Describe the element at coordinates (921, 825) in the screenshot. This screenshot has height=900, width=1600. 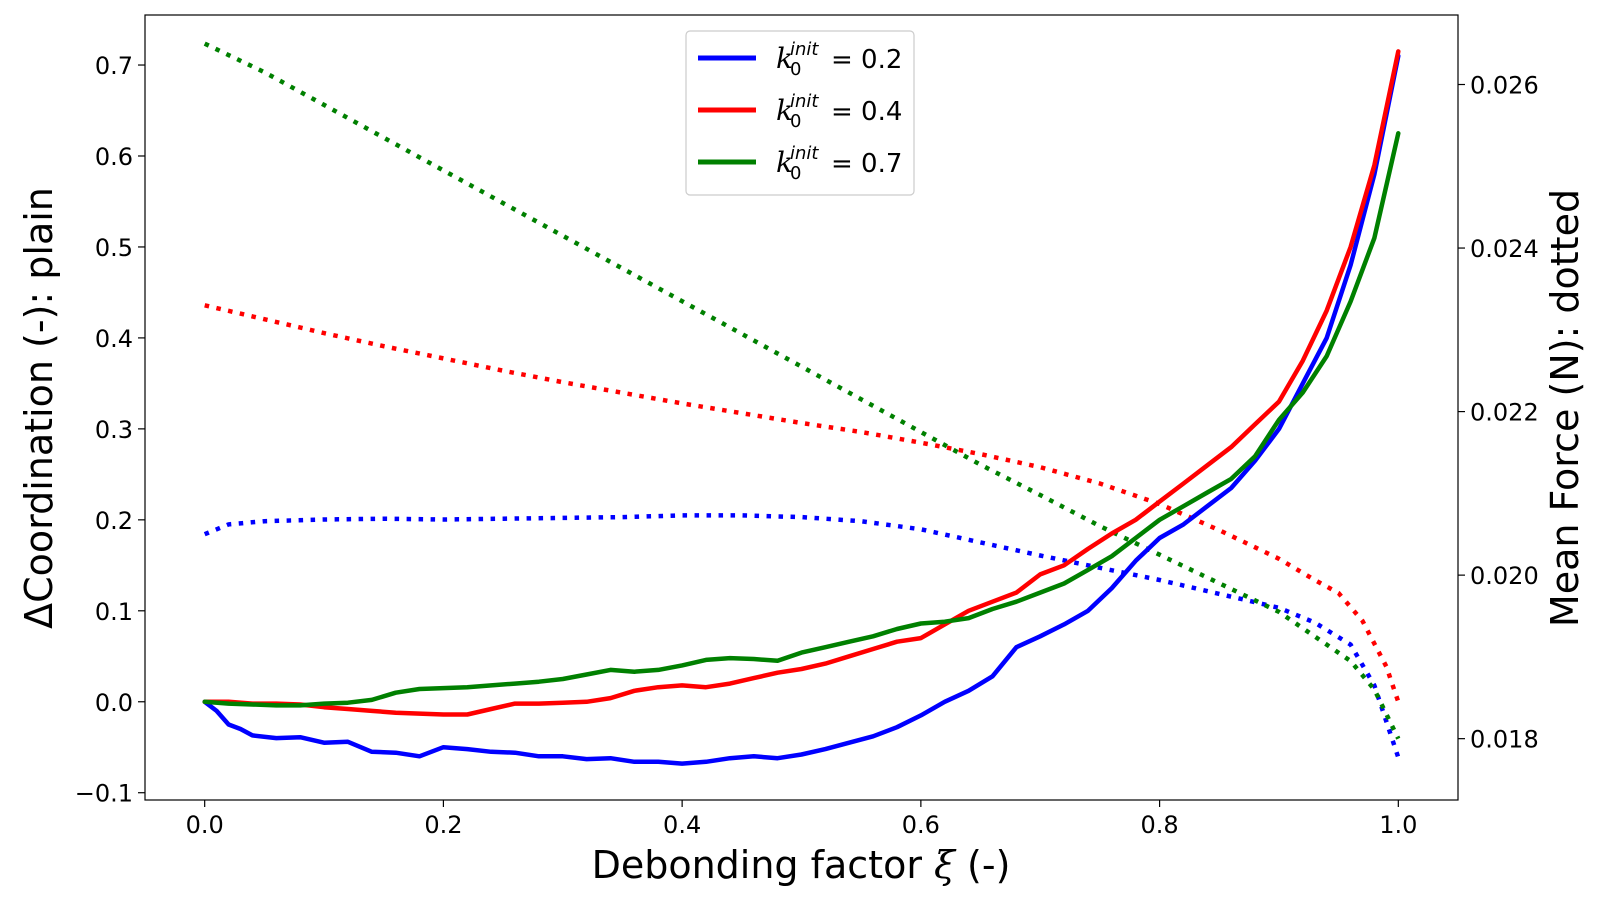
I see `x-tick-label: 0.6` at that location.